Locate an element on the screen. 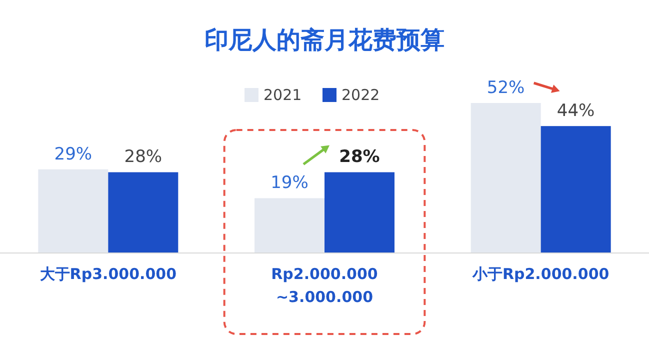 The height and width of the screenshot is (364, 649). data-label: 52% is located at coordinates (505, 88).